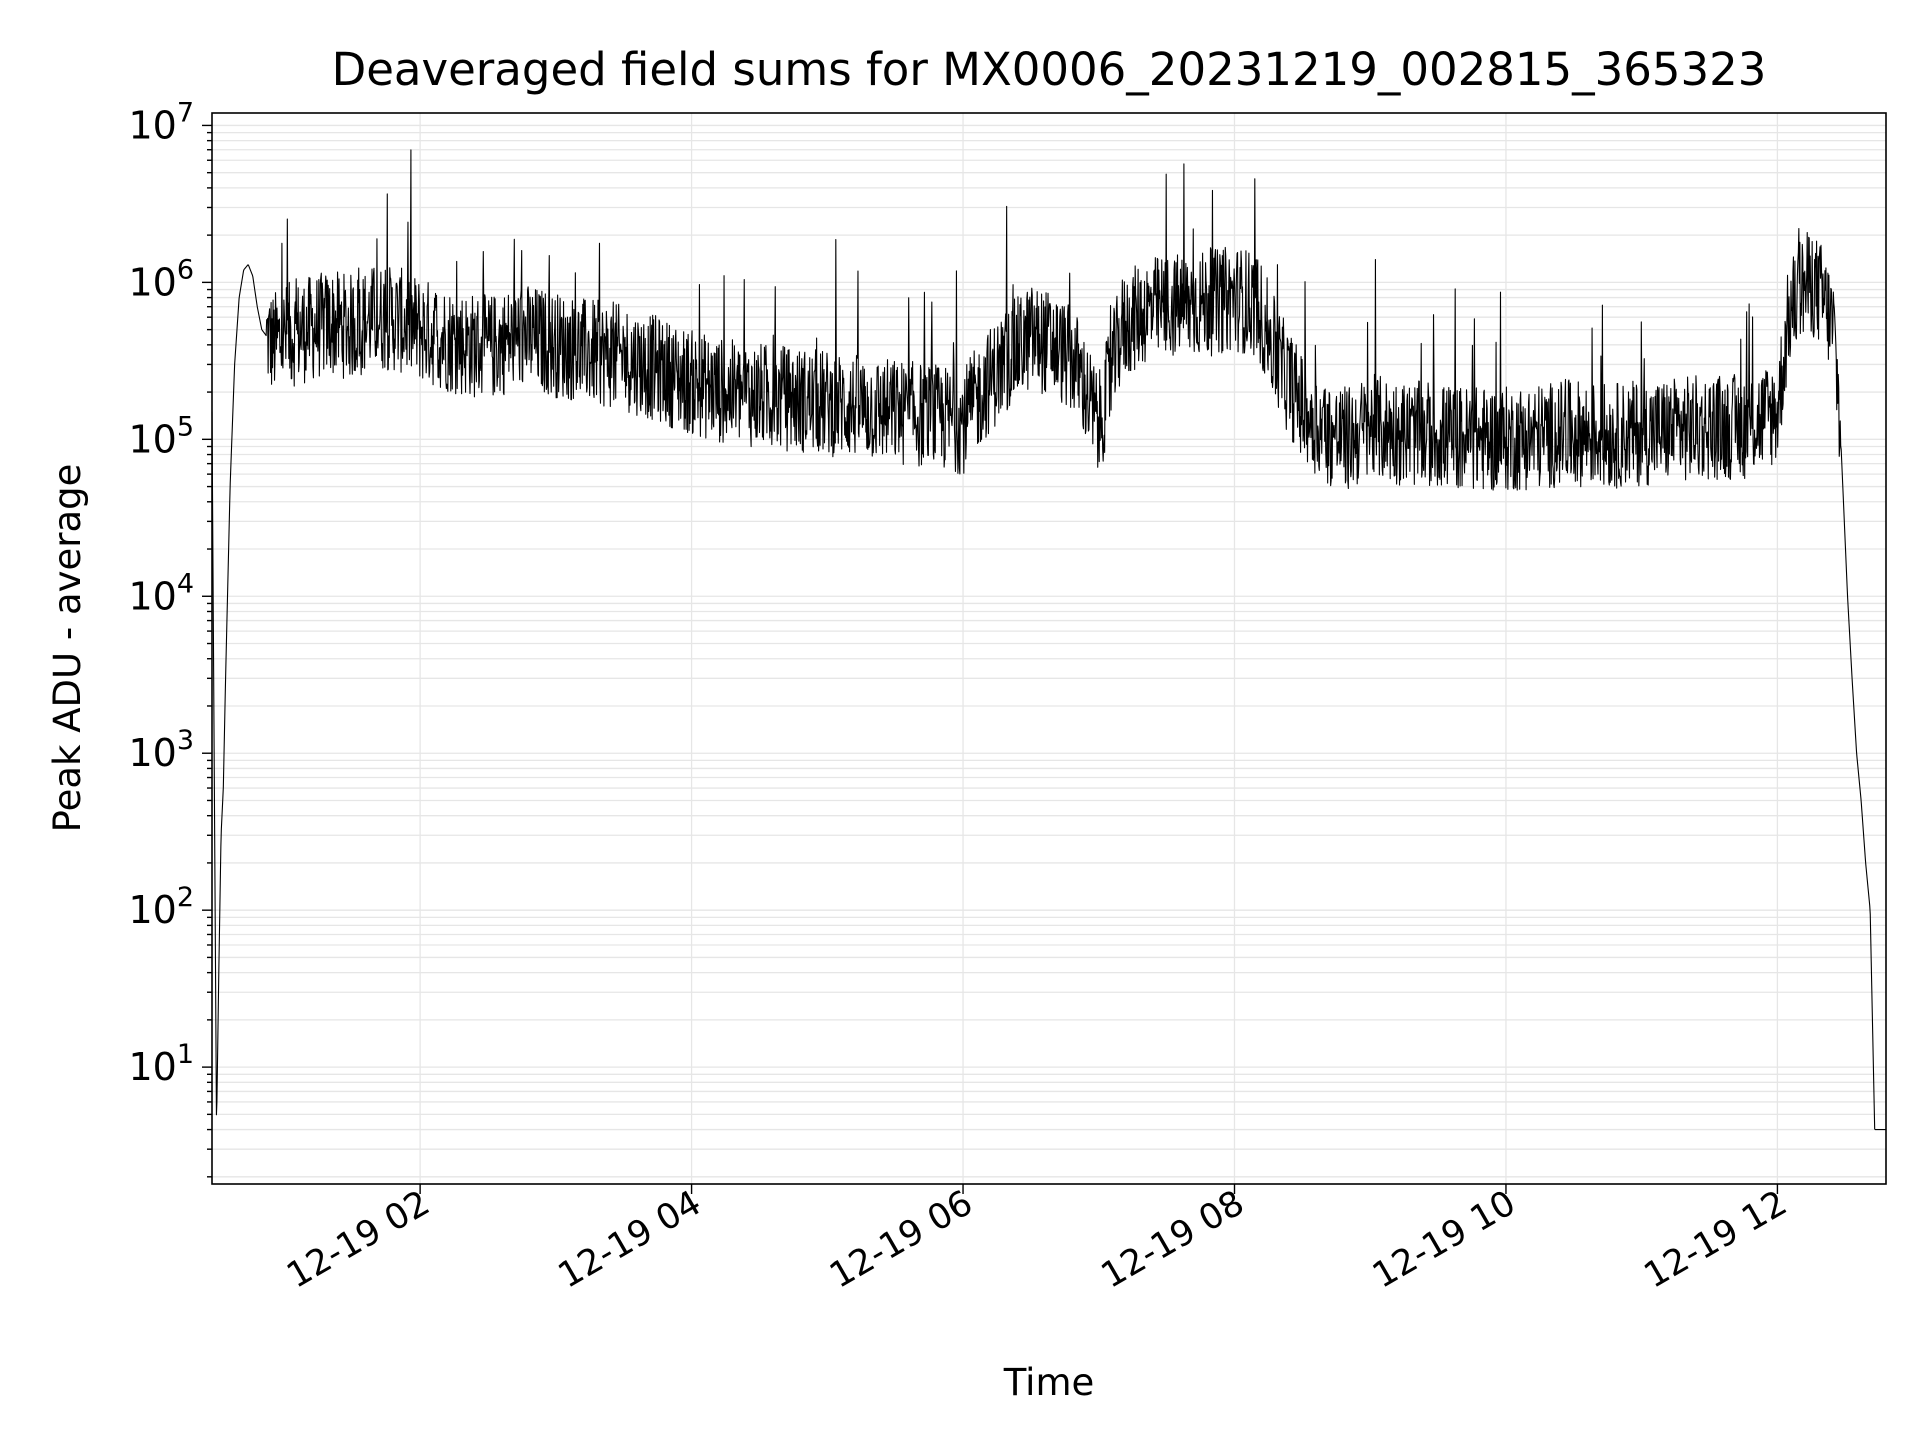  What do you see at coordinates (1173, 1239) in the screenshot?
I see `x-tick-label: 12-19 08` at bounding box center [1173, 1239].